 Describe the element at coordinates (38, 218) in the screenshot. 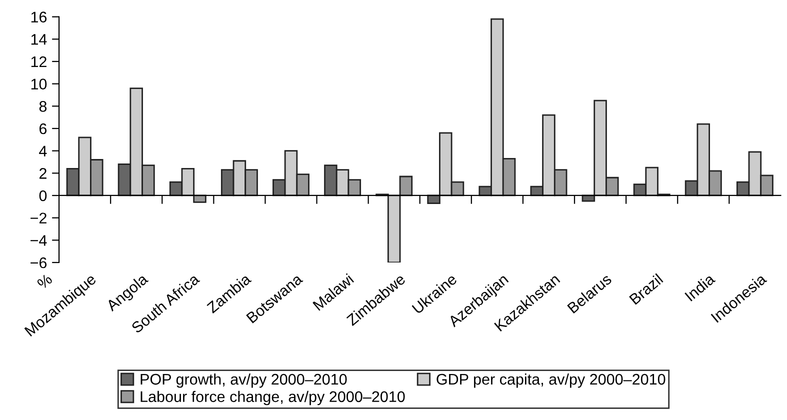

I see `y-tick-label: −2` at that location.